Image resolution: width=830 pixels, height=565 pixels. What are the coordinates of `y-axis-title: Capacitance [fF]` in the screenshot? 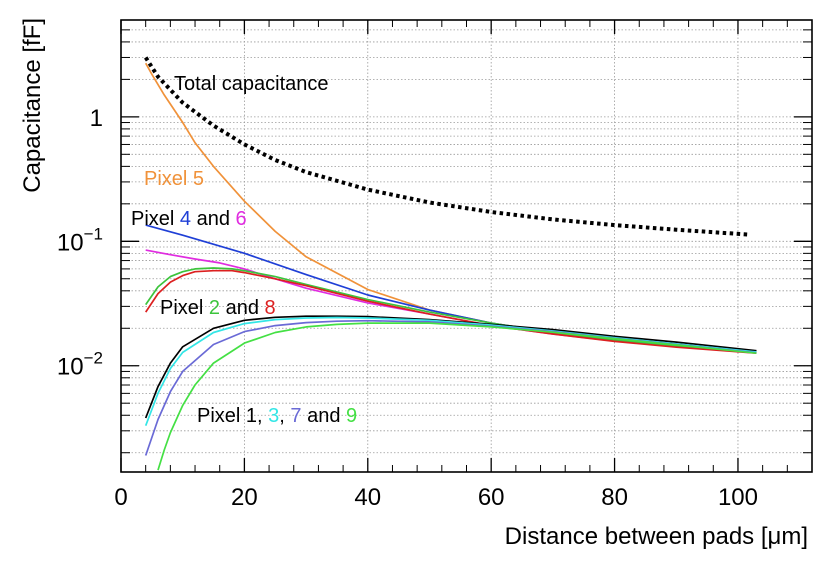 It's located at (32, 105).